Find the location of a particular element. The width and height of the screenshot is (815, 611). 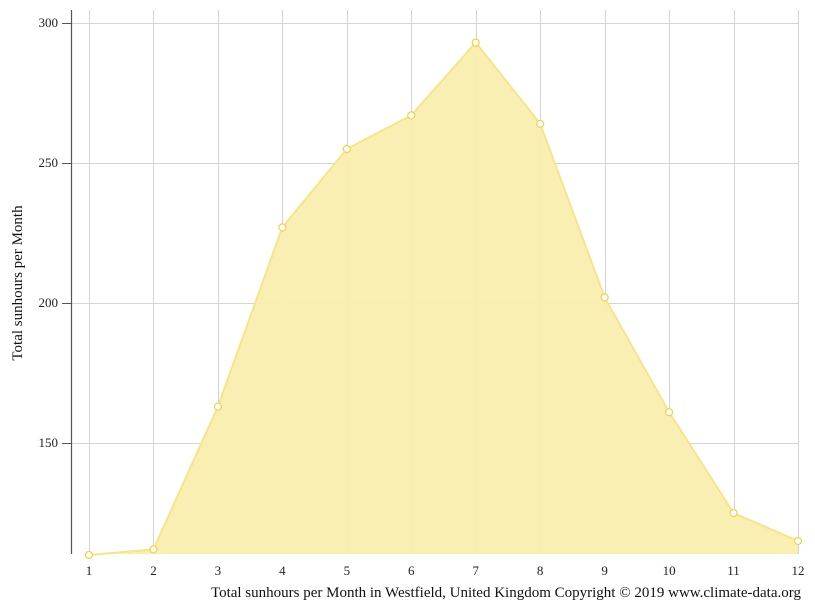

x-tick-label: 9 is located at coordinates (604, 570).